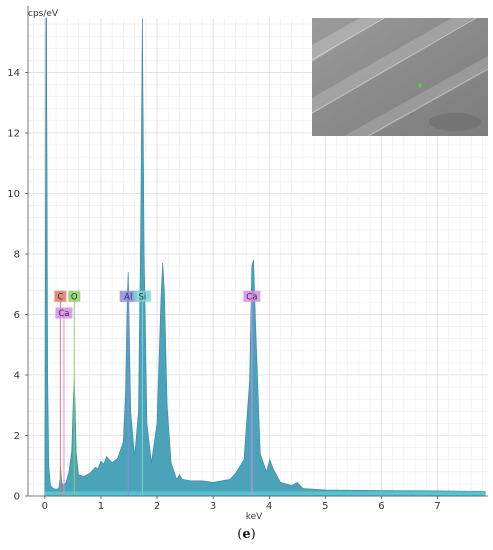 Image resolution: width=493 pixels, height=550 pixels. I want to click on element-label-si: Si, so click(143, 297).